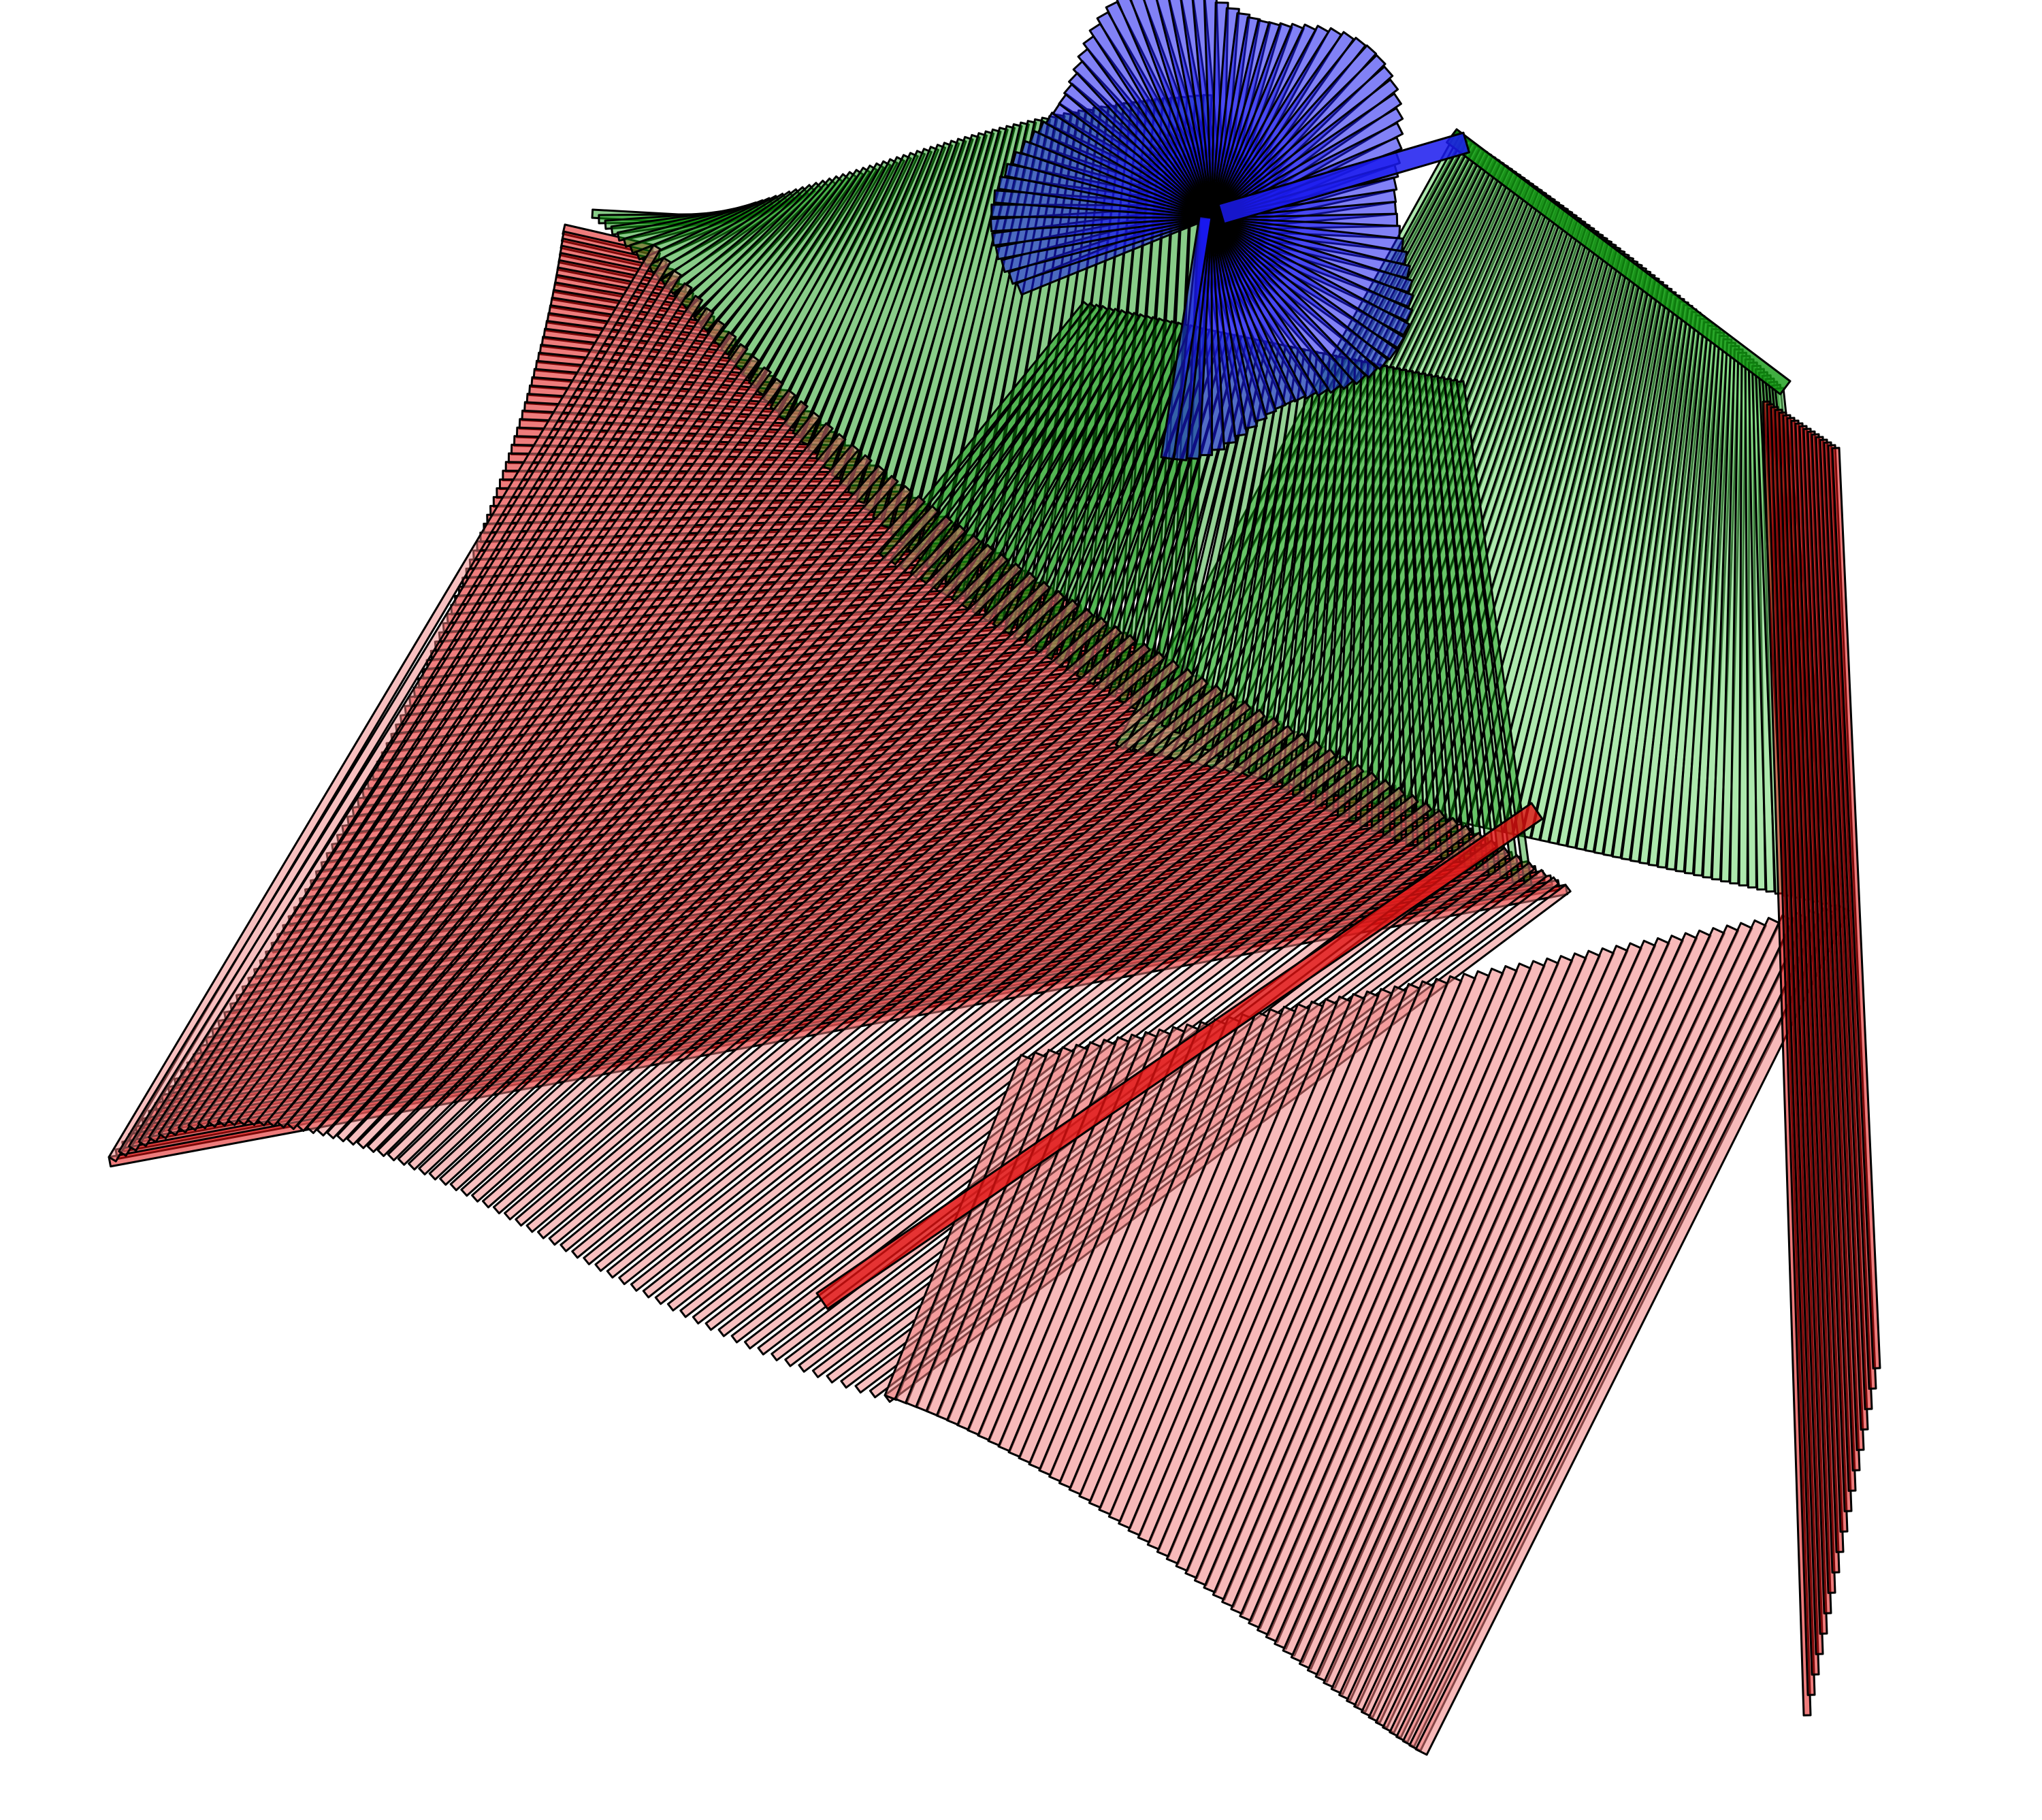 This screenshot has width=2042, height=1820. What do you see at coordinates (1229, 231) in the screenshot?
I see `blue-fan-bundle` at bounding box center [1229, 231].